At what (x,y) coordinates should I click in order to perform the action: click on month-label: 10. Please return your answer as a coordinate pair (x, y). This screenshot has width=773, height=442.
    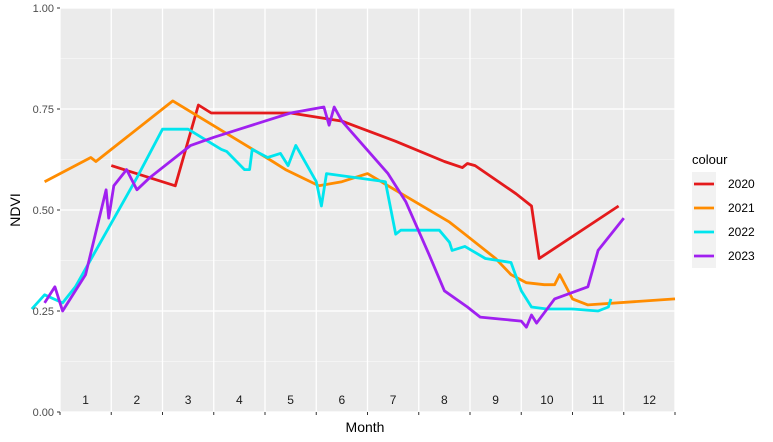
    Looking at the image, I should click on (547, 400).